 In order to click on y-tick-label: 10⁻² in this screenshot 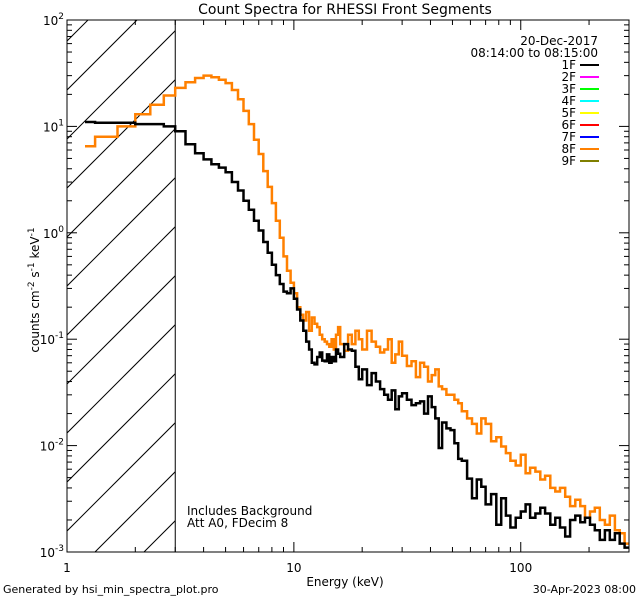, I will do `click(52, 446)`.